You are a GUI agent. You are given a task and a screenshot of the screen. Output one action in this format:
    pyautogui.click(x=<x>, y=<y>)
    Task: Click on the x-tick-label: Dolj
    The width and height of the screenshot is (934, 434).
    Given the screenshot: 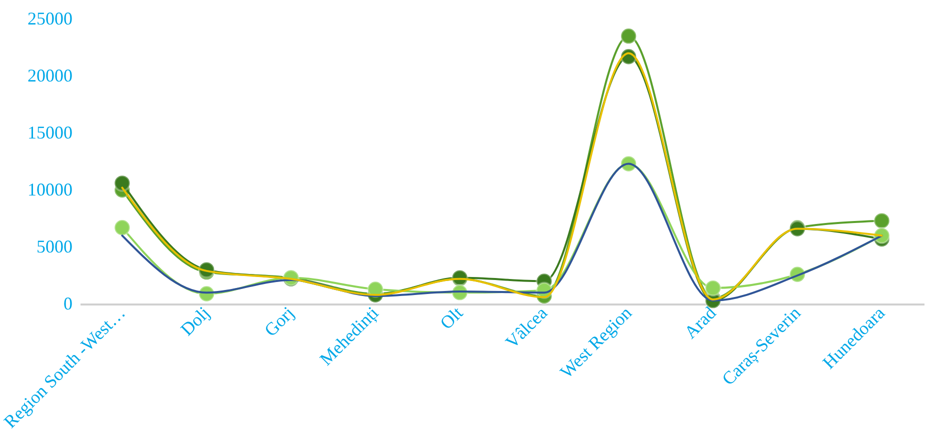 What is the action you would take?
    pyautogui.click(x=195, y=321)
    